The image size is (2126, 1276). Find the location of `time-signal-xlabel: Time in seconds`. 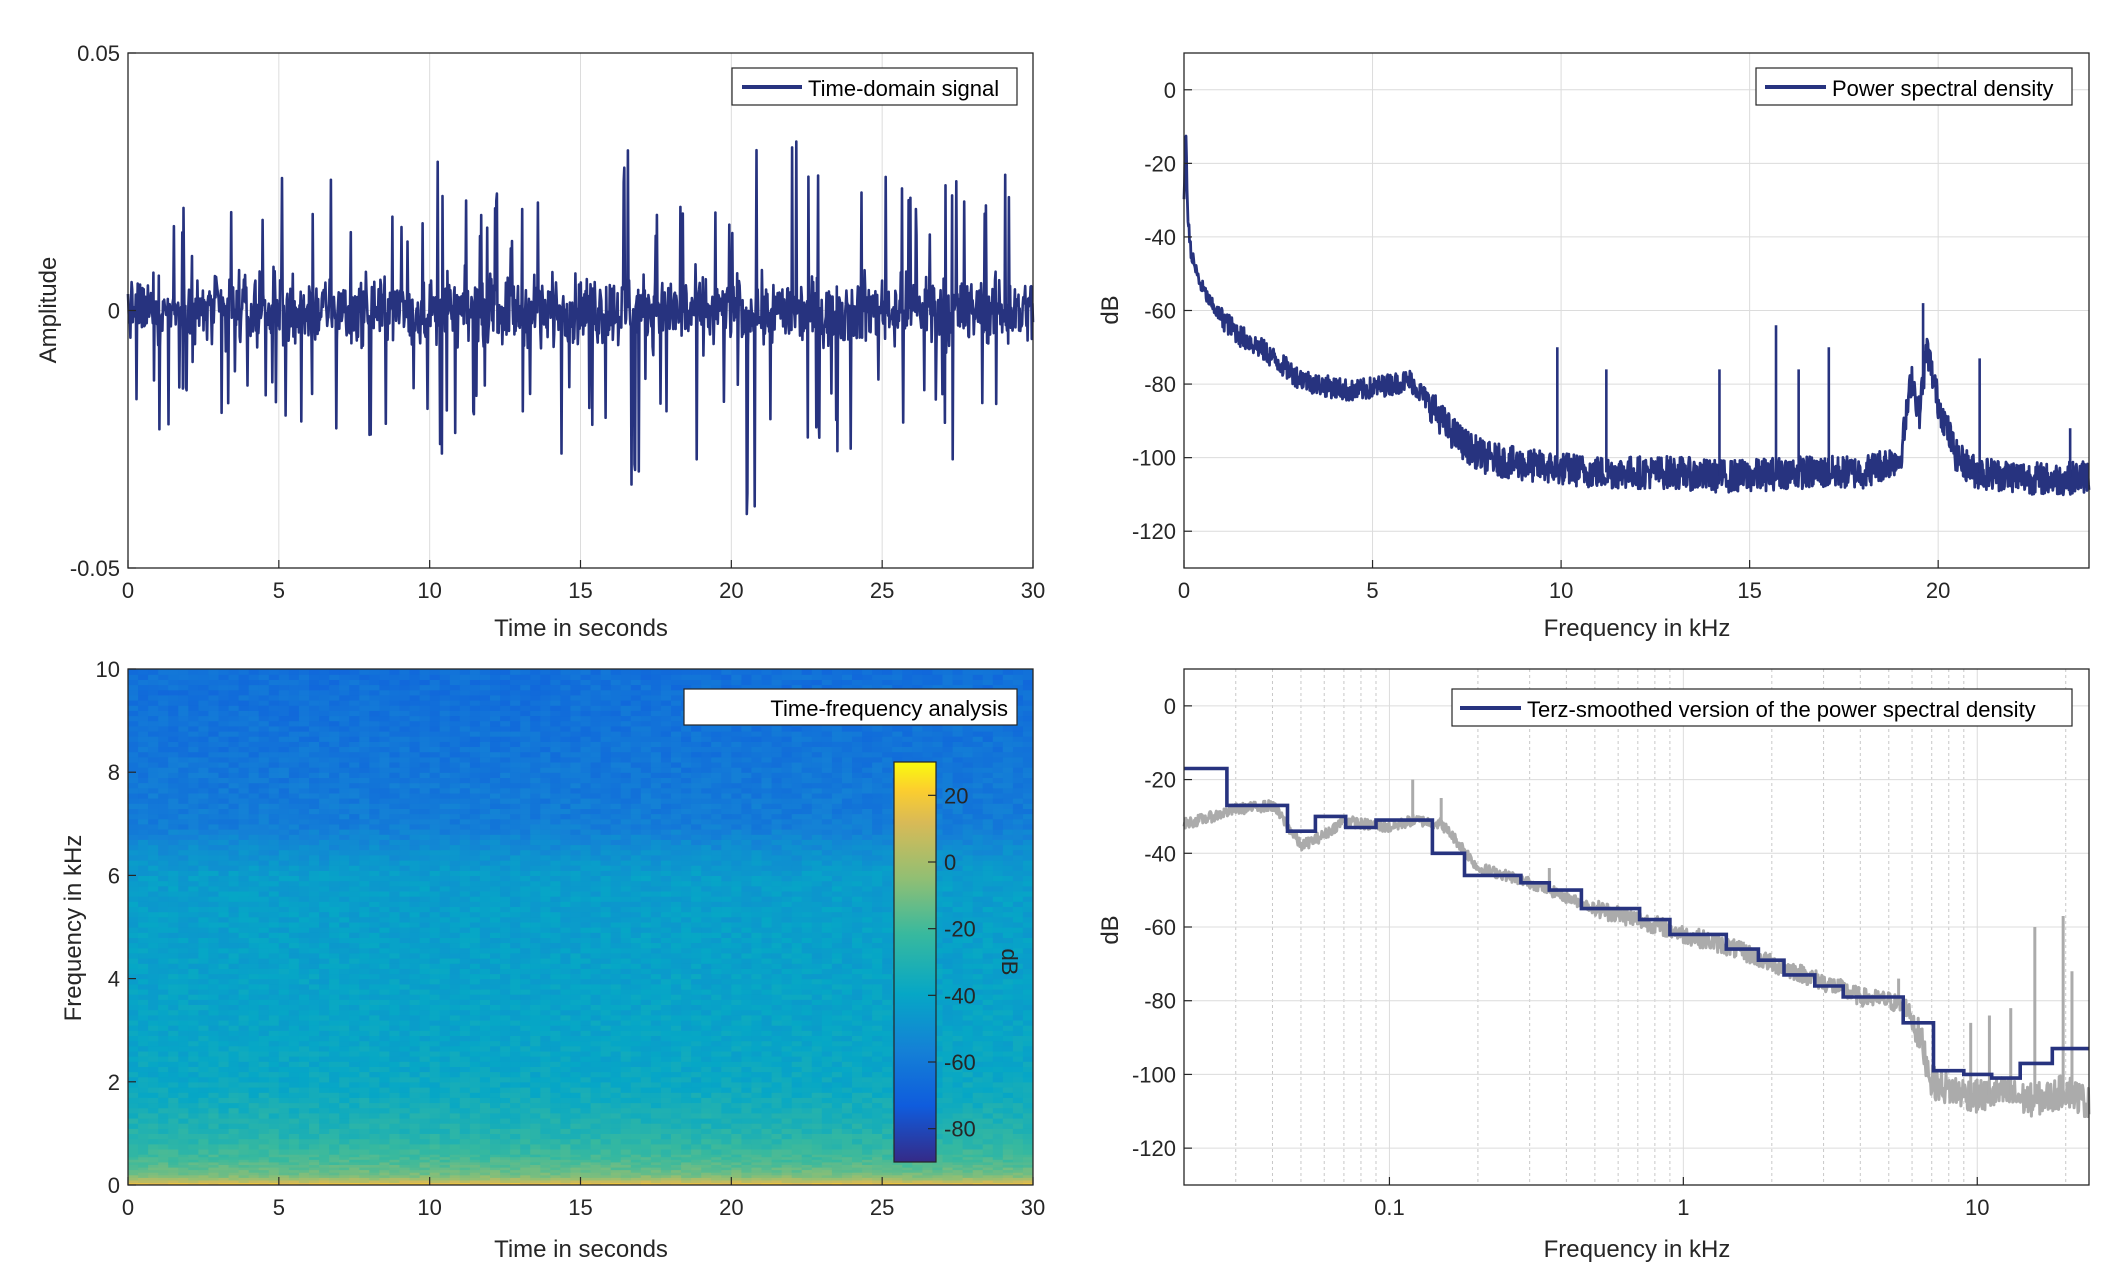

time-signal-xlabel: Time in seconds is located at coordinates (581, 628).